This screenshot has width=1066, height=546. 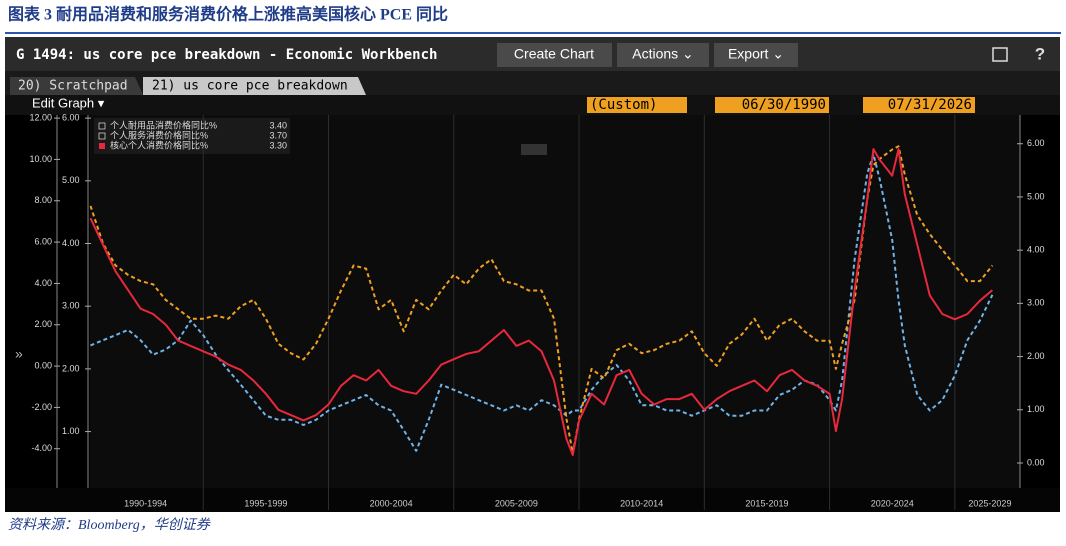 What do you see at coordinates (40, 117) in the screenshot?
I see `y-tick-label: 12.00` at bounding box center [40, 117].